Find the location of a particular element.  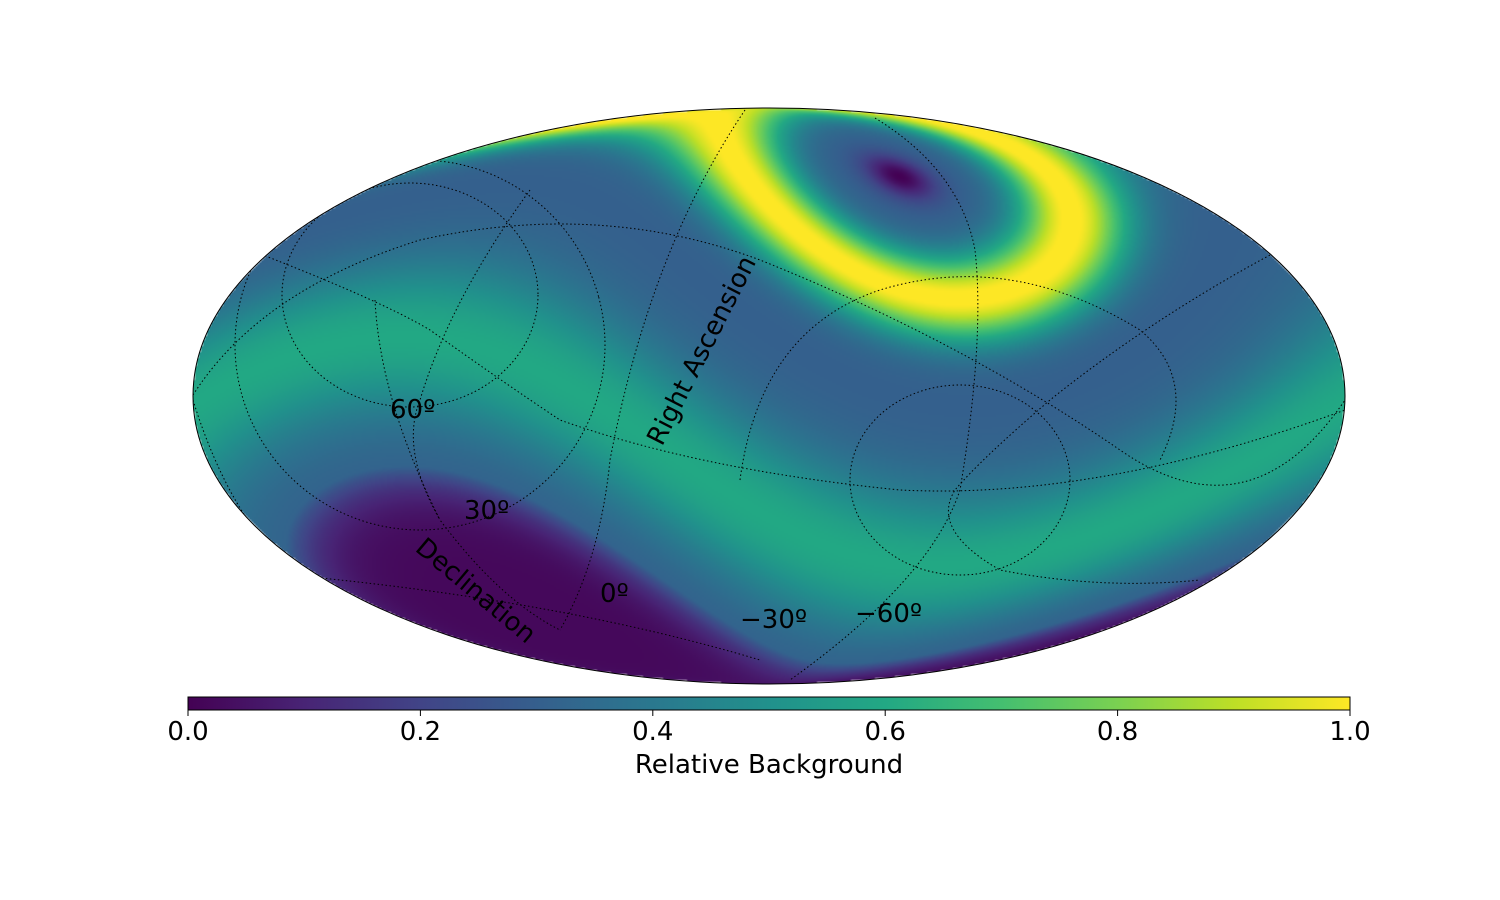

colorbar-tick-label: 0.2 is located at coordinates (420, 732).